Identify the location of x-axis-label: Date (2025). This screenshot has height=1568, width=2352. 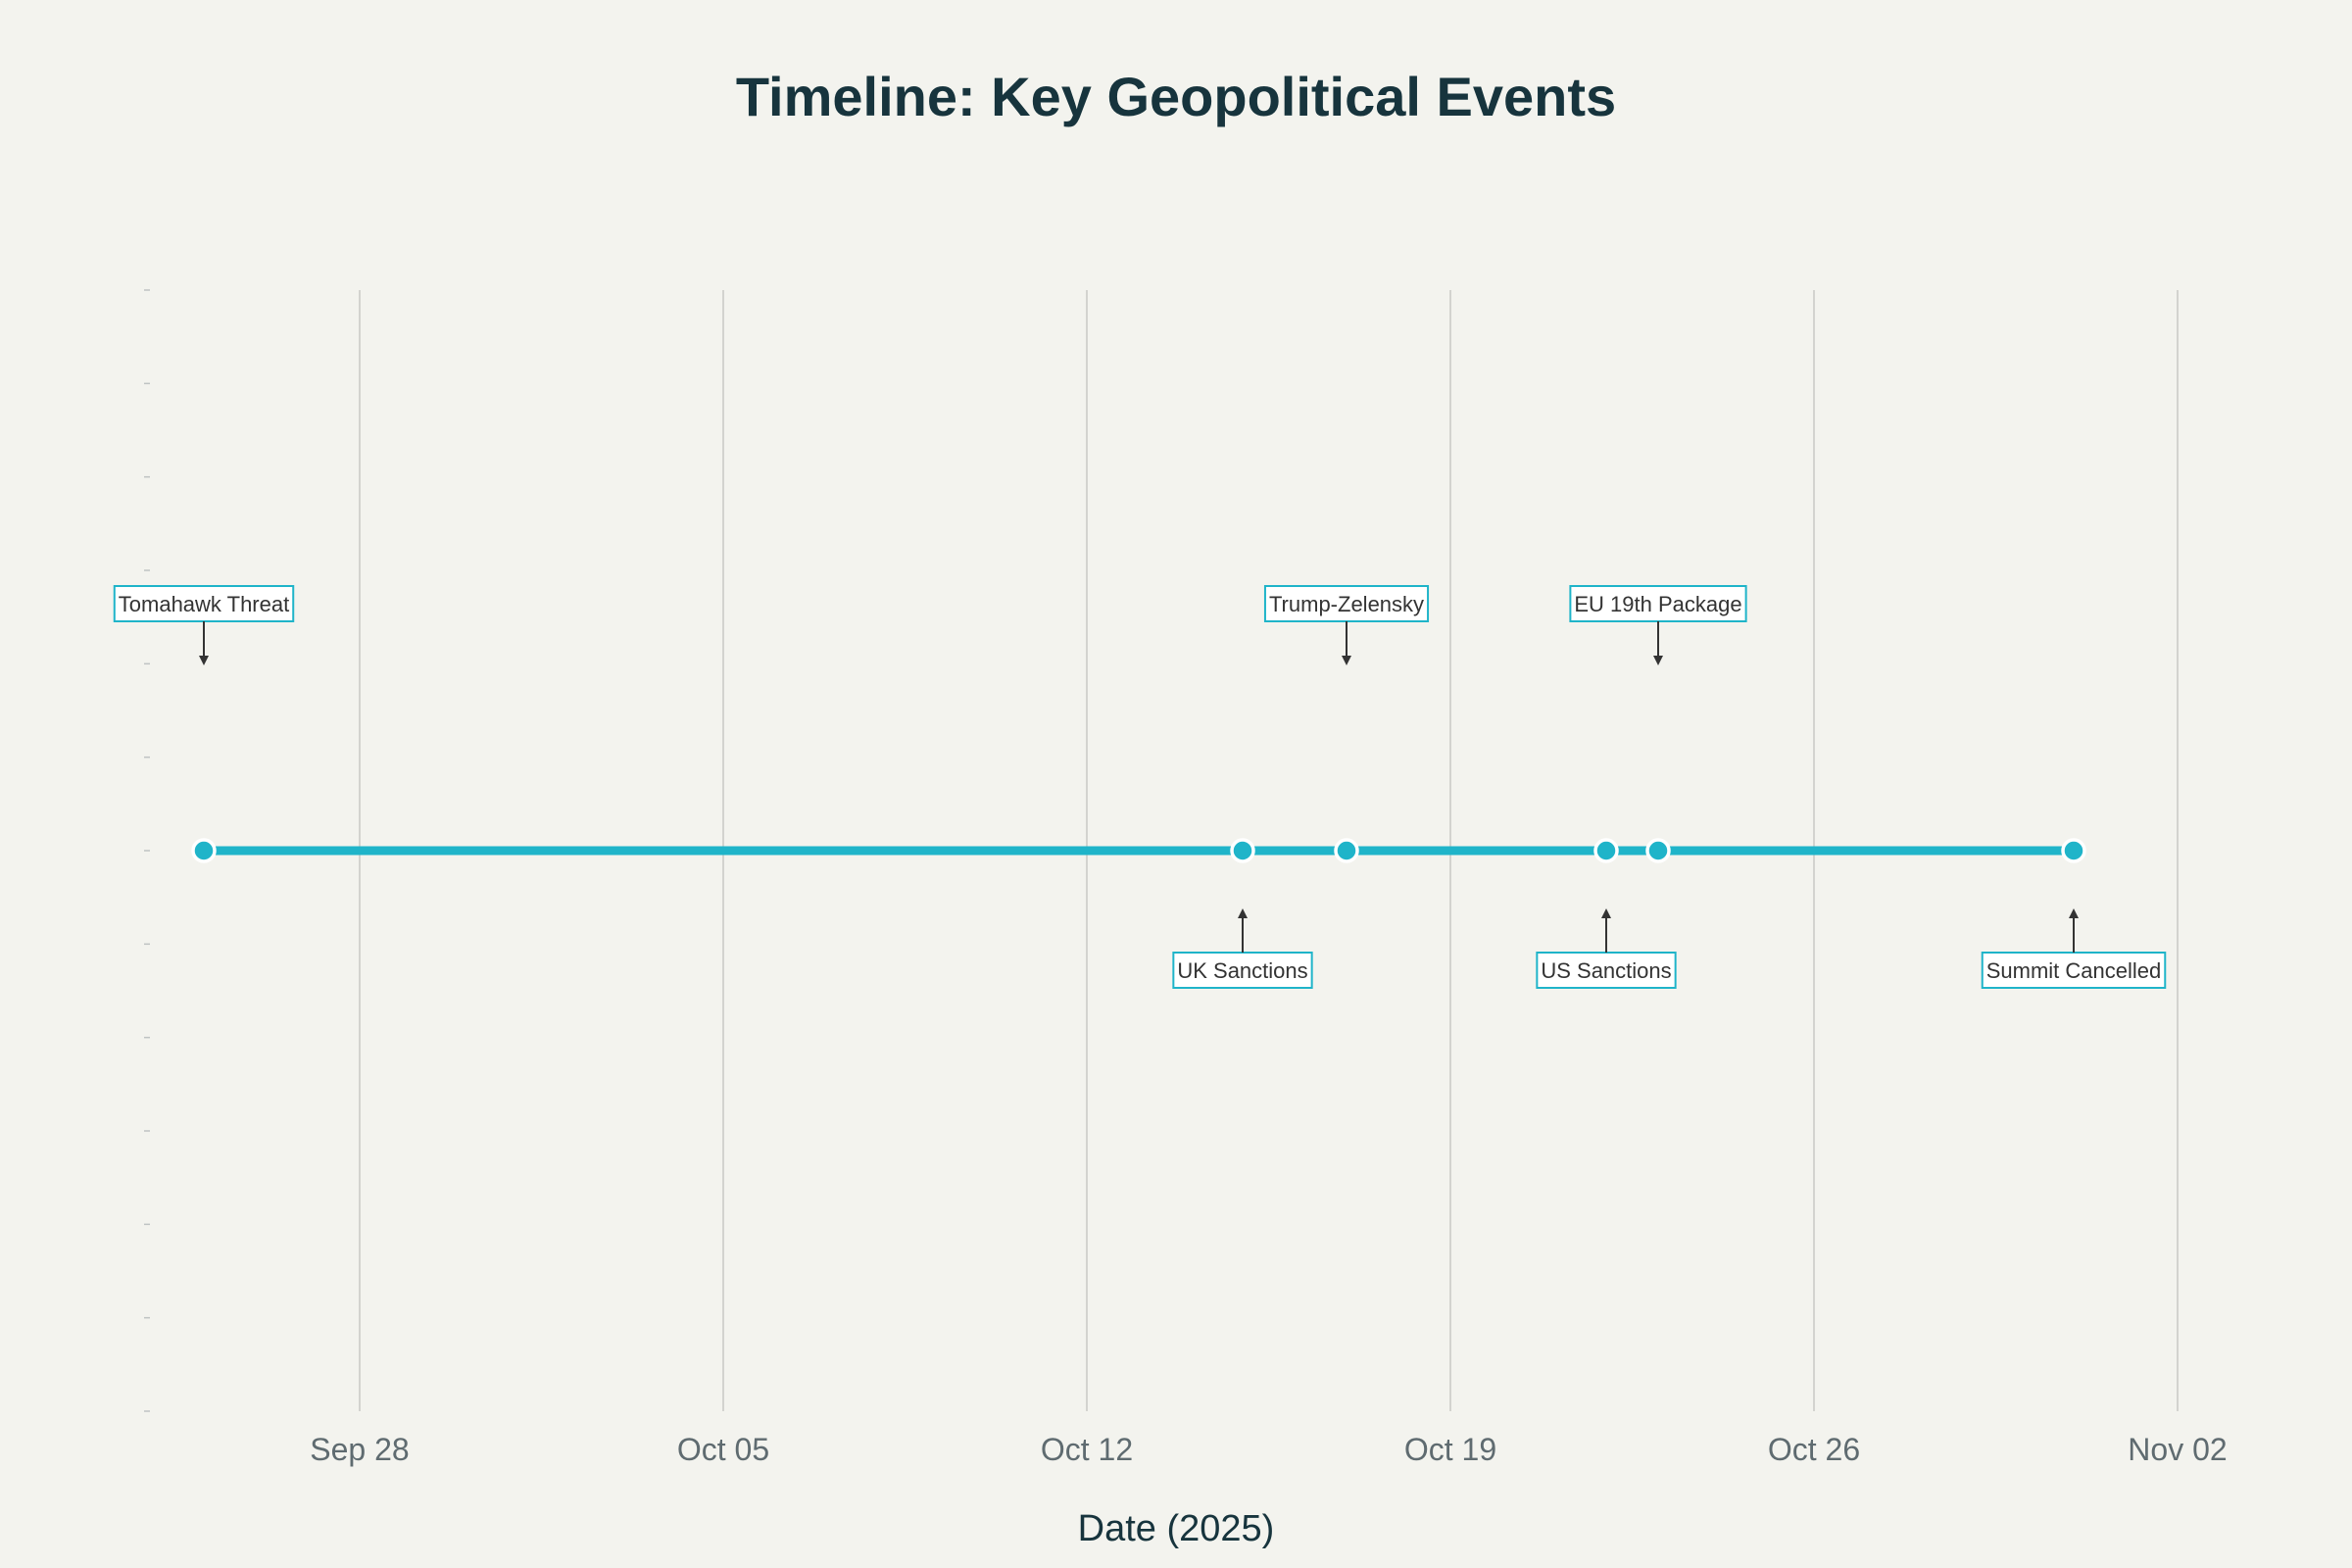
(1176, 1528).